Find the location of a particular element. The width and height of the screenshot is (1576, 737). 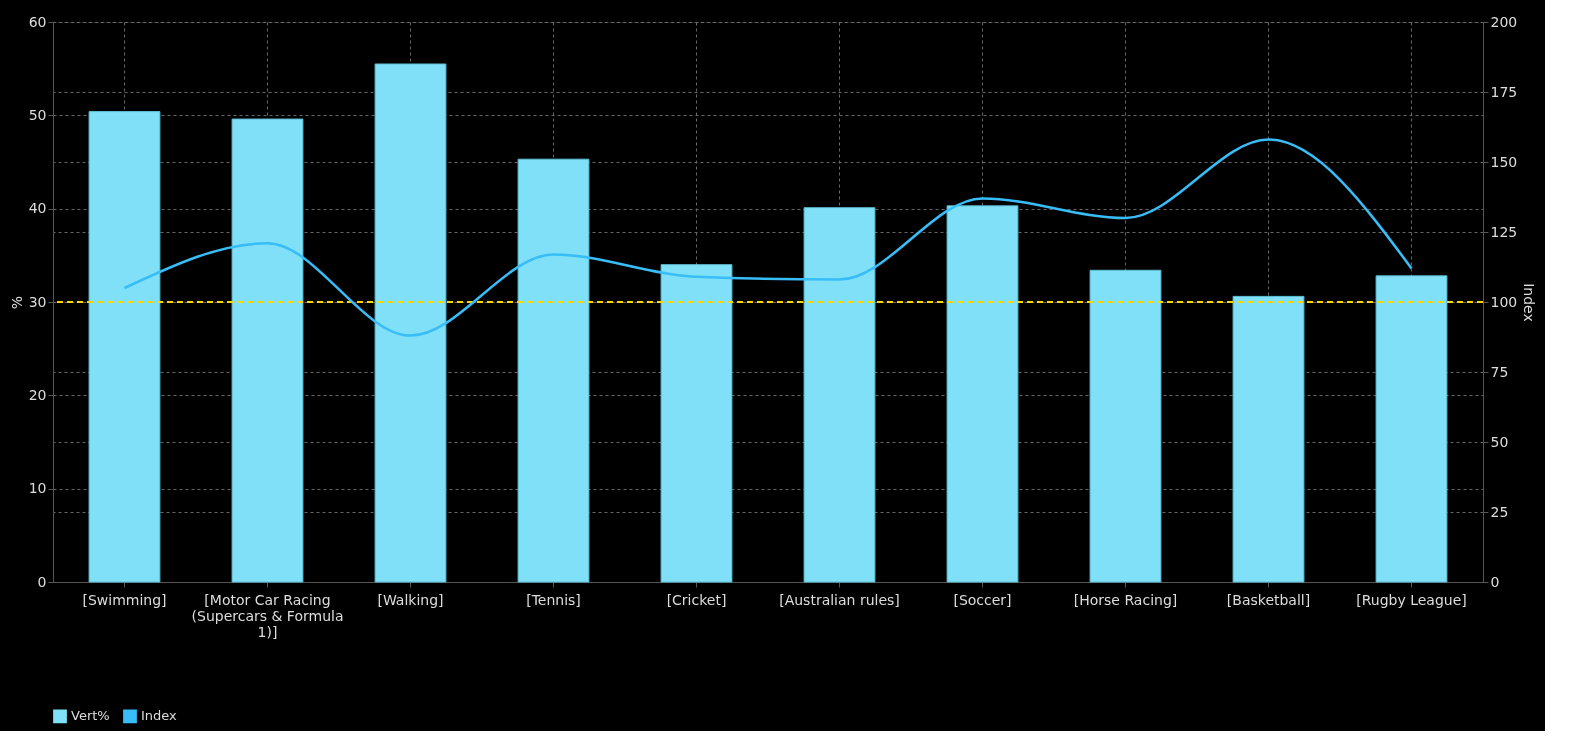

y2-tick-label: 200 is located at coordinates (1504, 21).